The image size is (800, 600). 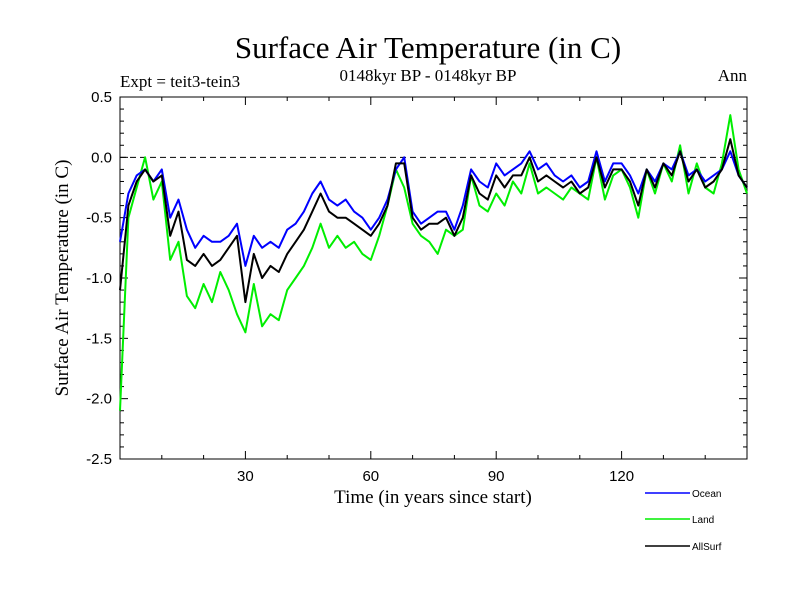 What do you see at coordinates (706, 494) in the screenshot?
I see `legend-label-ocean: Ocean` at bounding box center [706, 494].